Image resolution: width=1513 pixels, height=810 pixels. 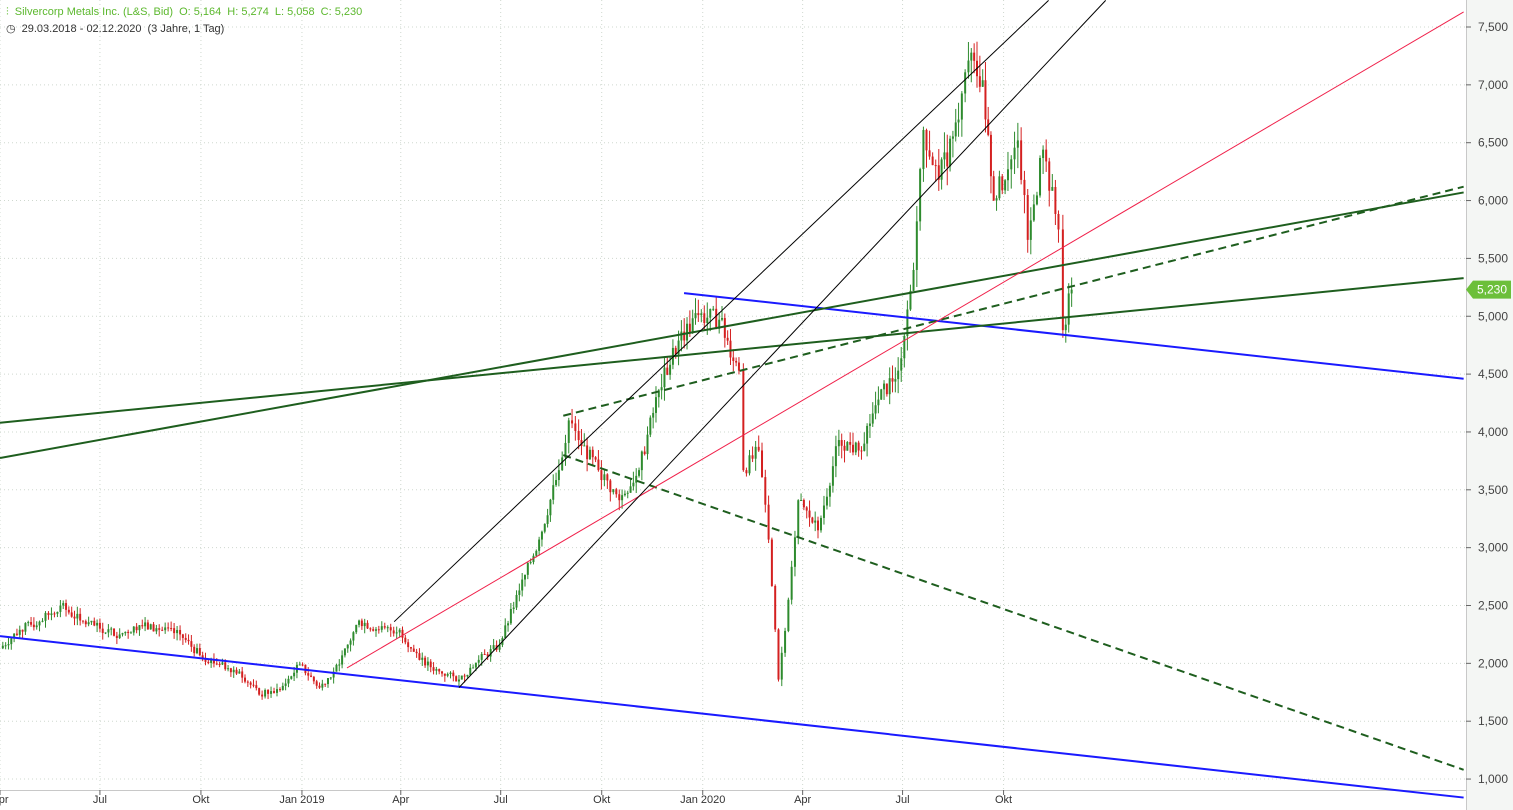 What do you see at coordinates (1493, 663) in the screenshot?
I see `y-tick-label: 2,000` at bounding box center [1493, 663].